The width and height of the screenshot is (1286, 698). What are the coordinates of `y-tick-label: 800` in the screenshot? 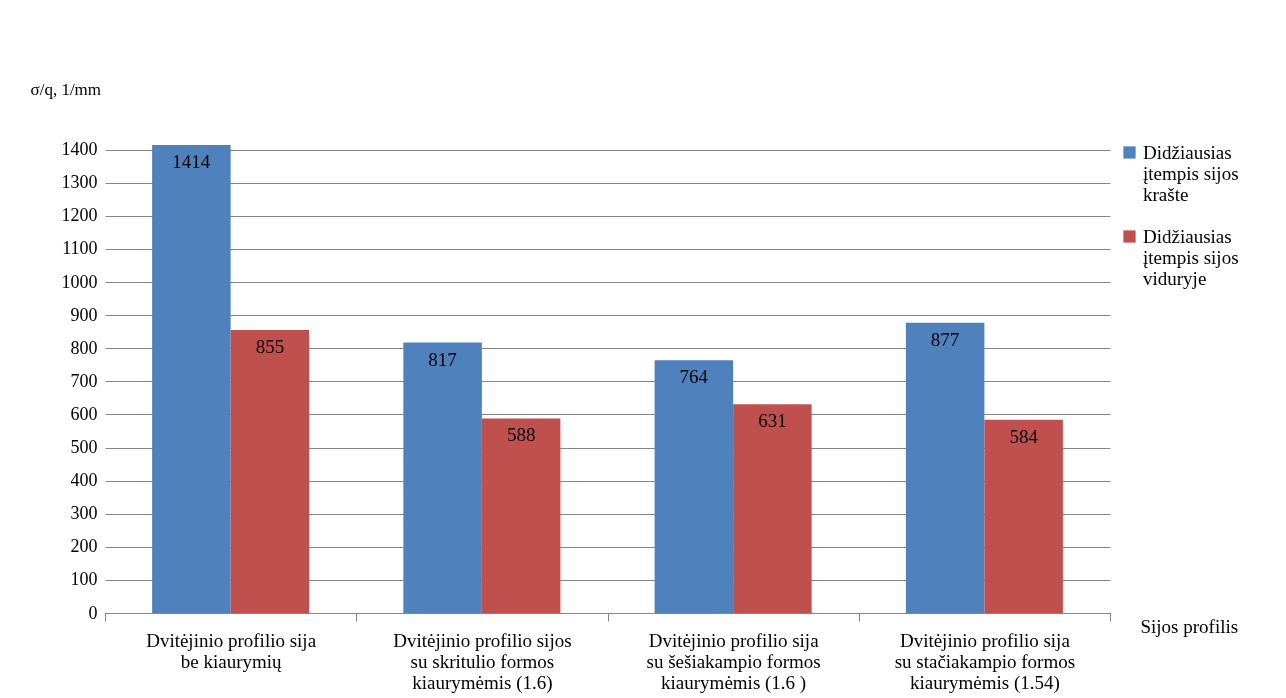 It's located at (84, 347).